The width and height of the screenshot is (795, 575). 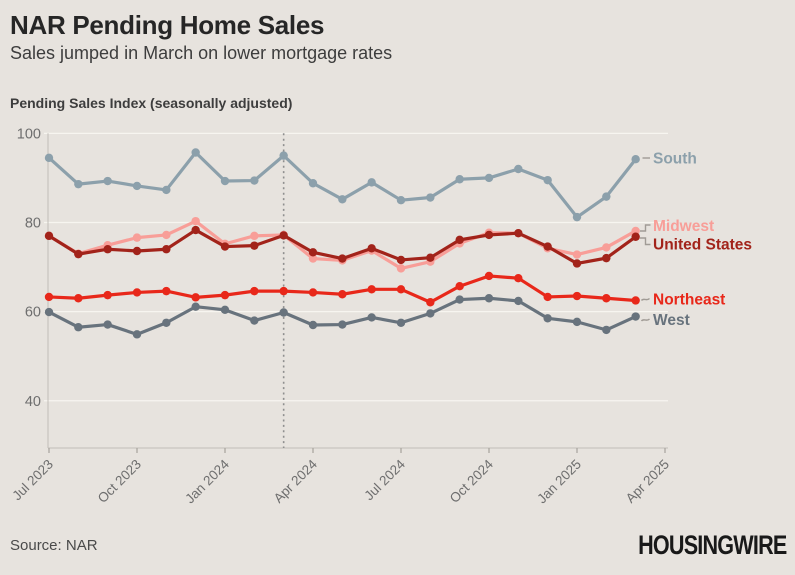 What do you see at coordinates (119, 481) in the screenshot?
I see `x-tick-label: Oct 2023` at bounding box center [119, 481].